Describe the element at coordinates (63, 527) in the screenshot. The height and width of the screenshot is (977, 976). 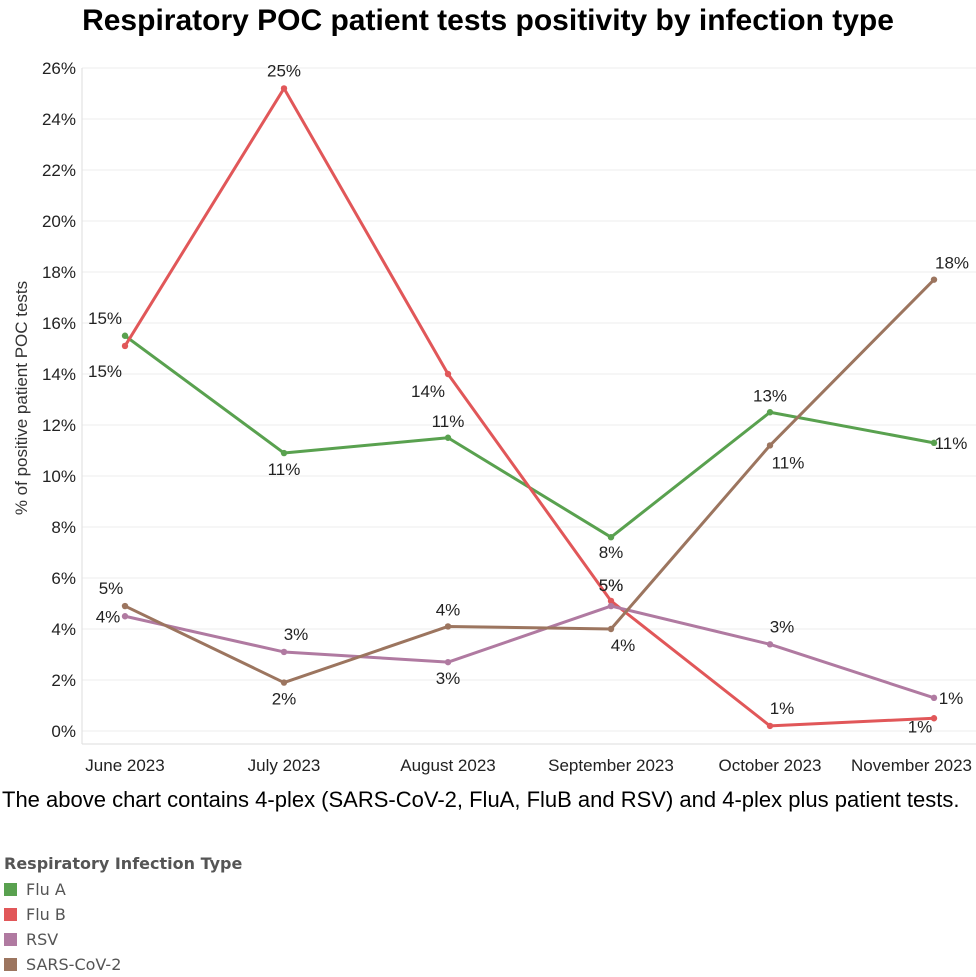
I see `y-tick-label: 8%` at that location.